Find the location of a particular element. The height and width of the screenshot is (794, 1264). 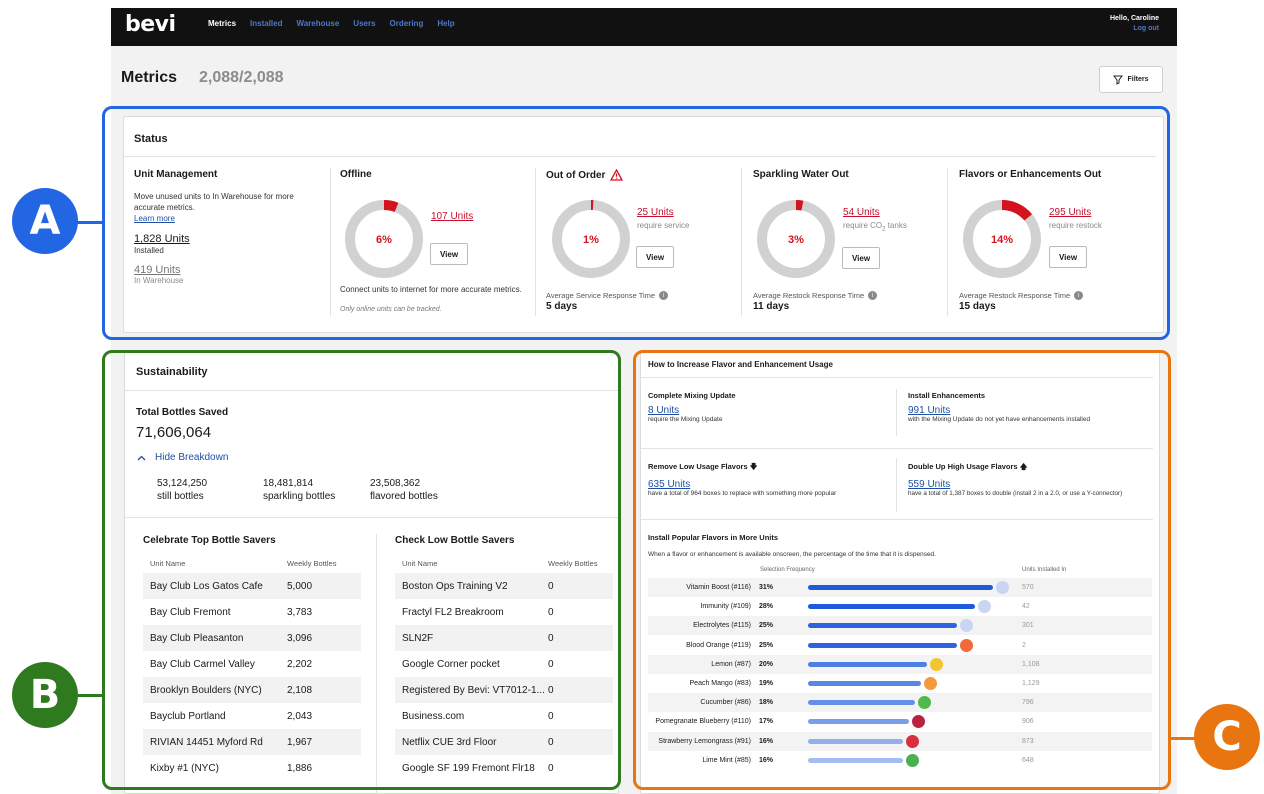

offline-donut: 6% is located at coordinates (384, 239).